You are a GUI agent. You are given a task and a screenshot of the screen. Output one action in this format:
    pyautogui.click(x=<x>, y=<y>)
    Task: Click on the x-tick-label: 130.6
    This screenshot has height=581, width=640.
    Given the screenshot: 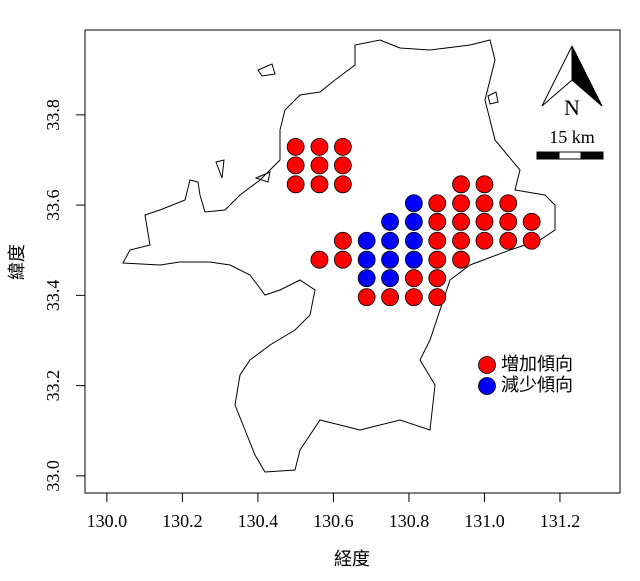 What is the action you would take?
    pyautogui.click(x=333, y=521)
    